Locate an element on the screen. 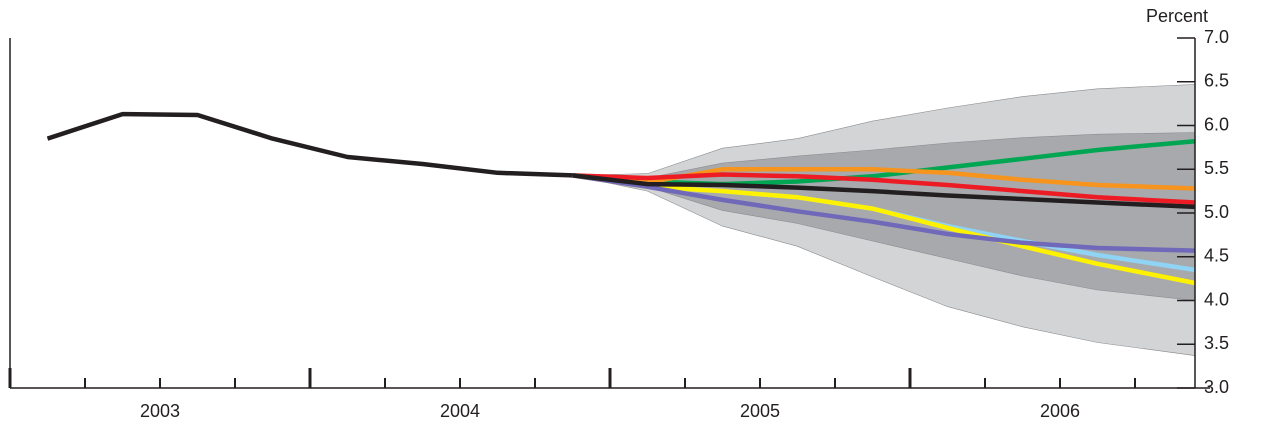 Image resolution: width=1266 pixels, height=430 pixels. y-tick-label: 5.0 is located at coordinates (1216, 212).